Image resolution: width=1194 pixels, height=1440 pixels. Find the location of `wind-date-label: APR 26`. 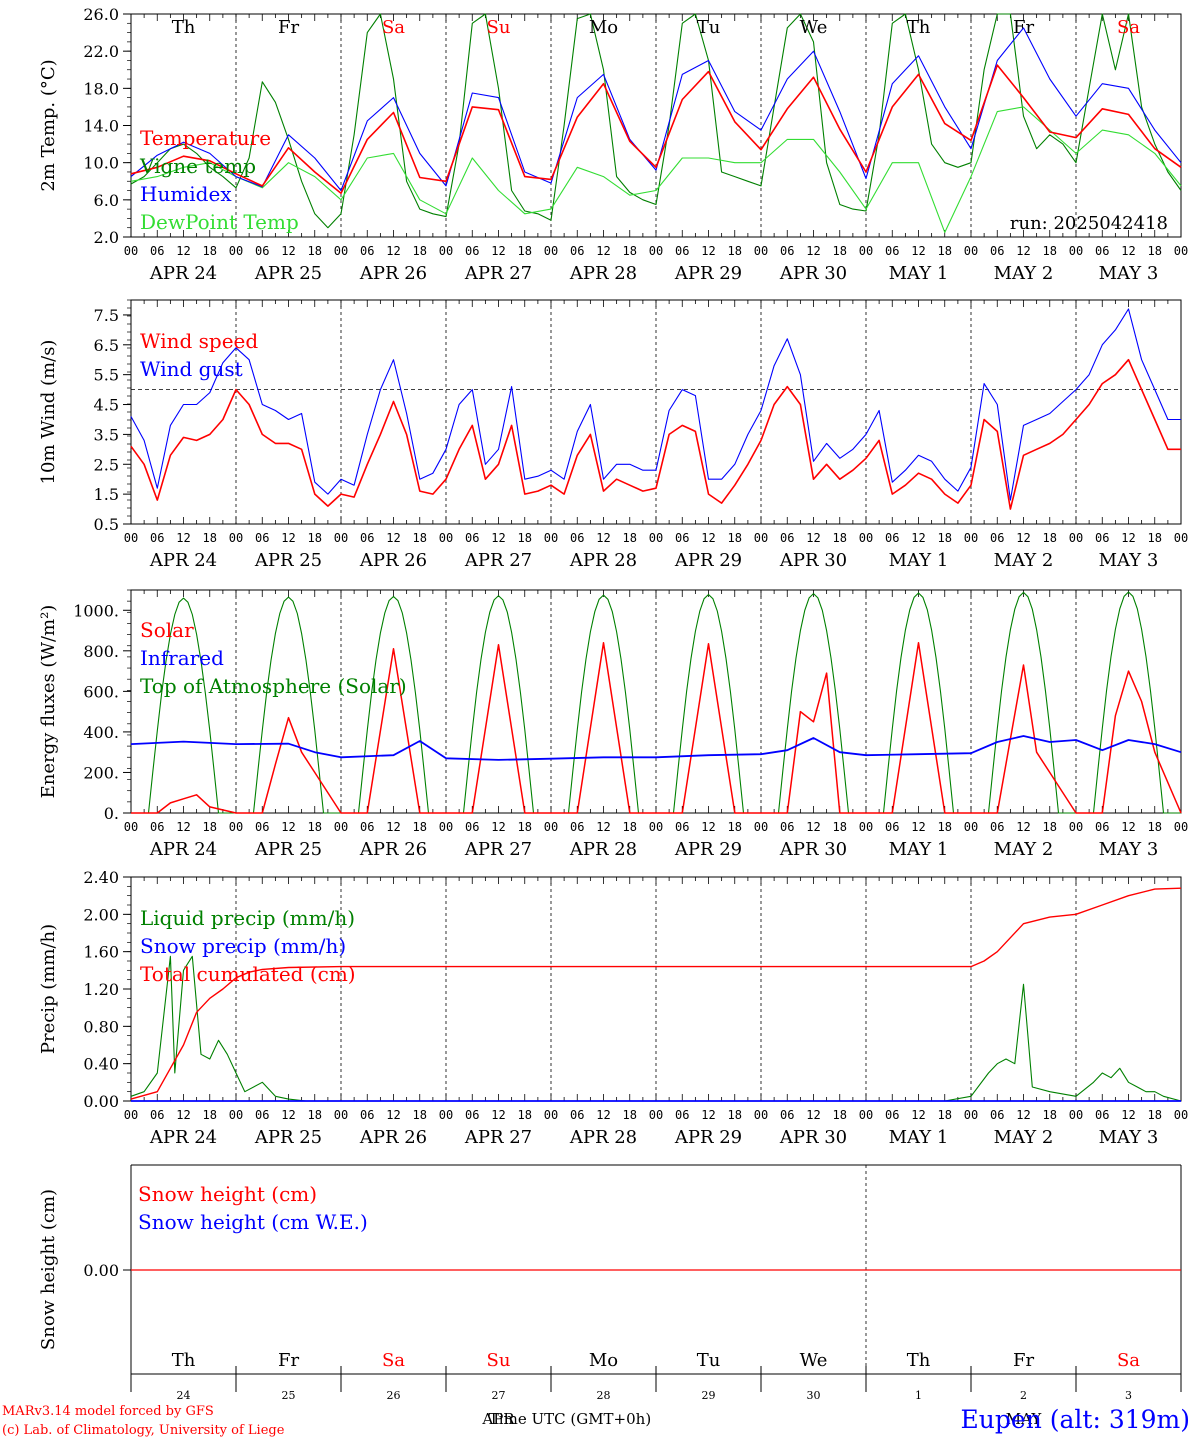

wind-date-label: APR 26 is located at coordinates (393, 560).